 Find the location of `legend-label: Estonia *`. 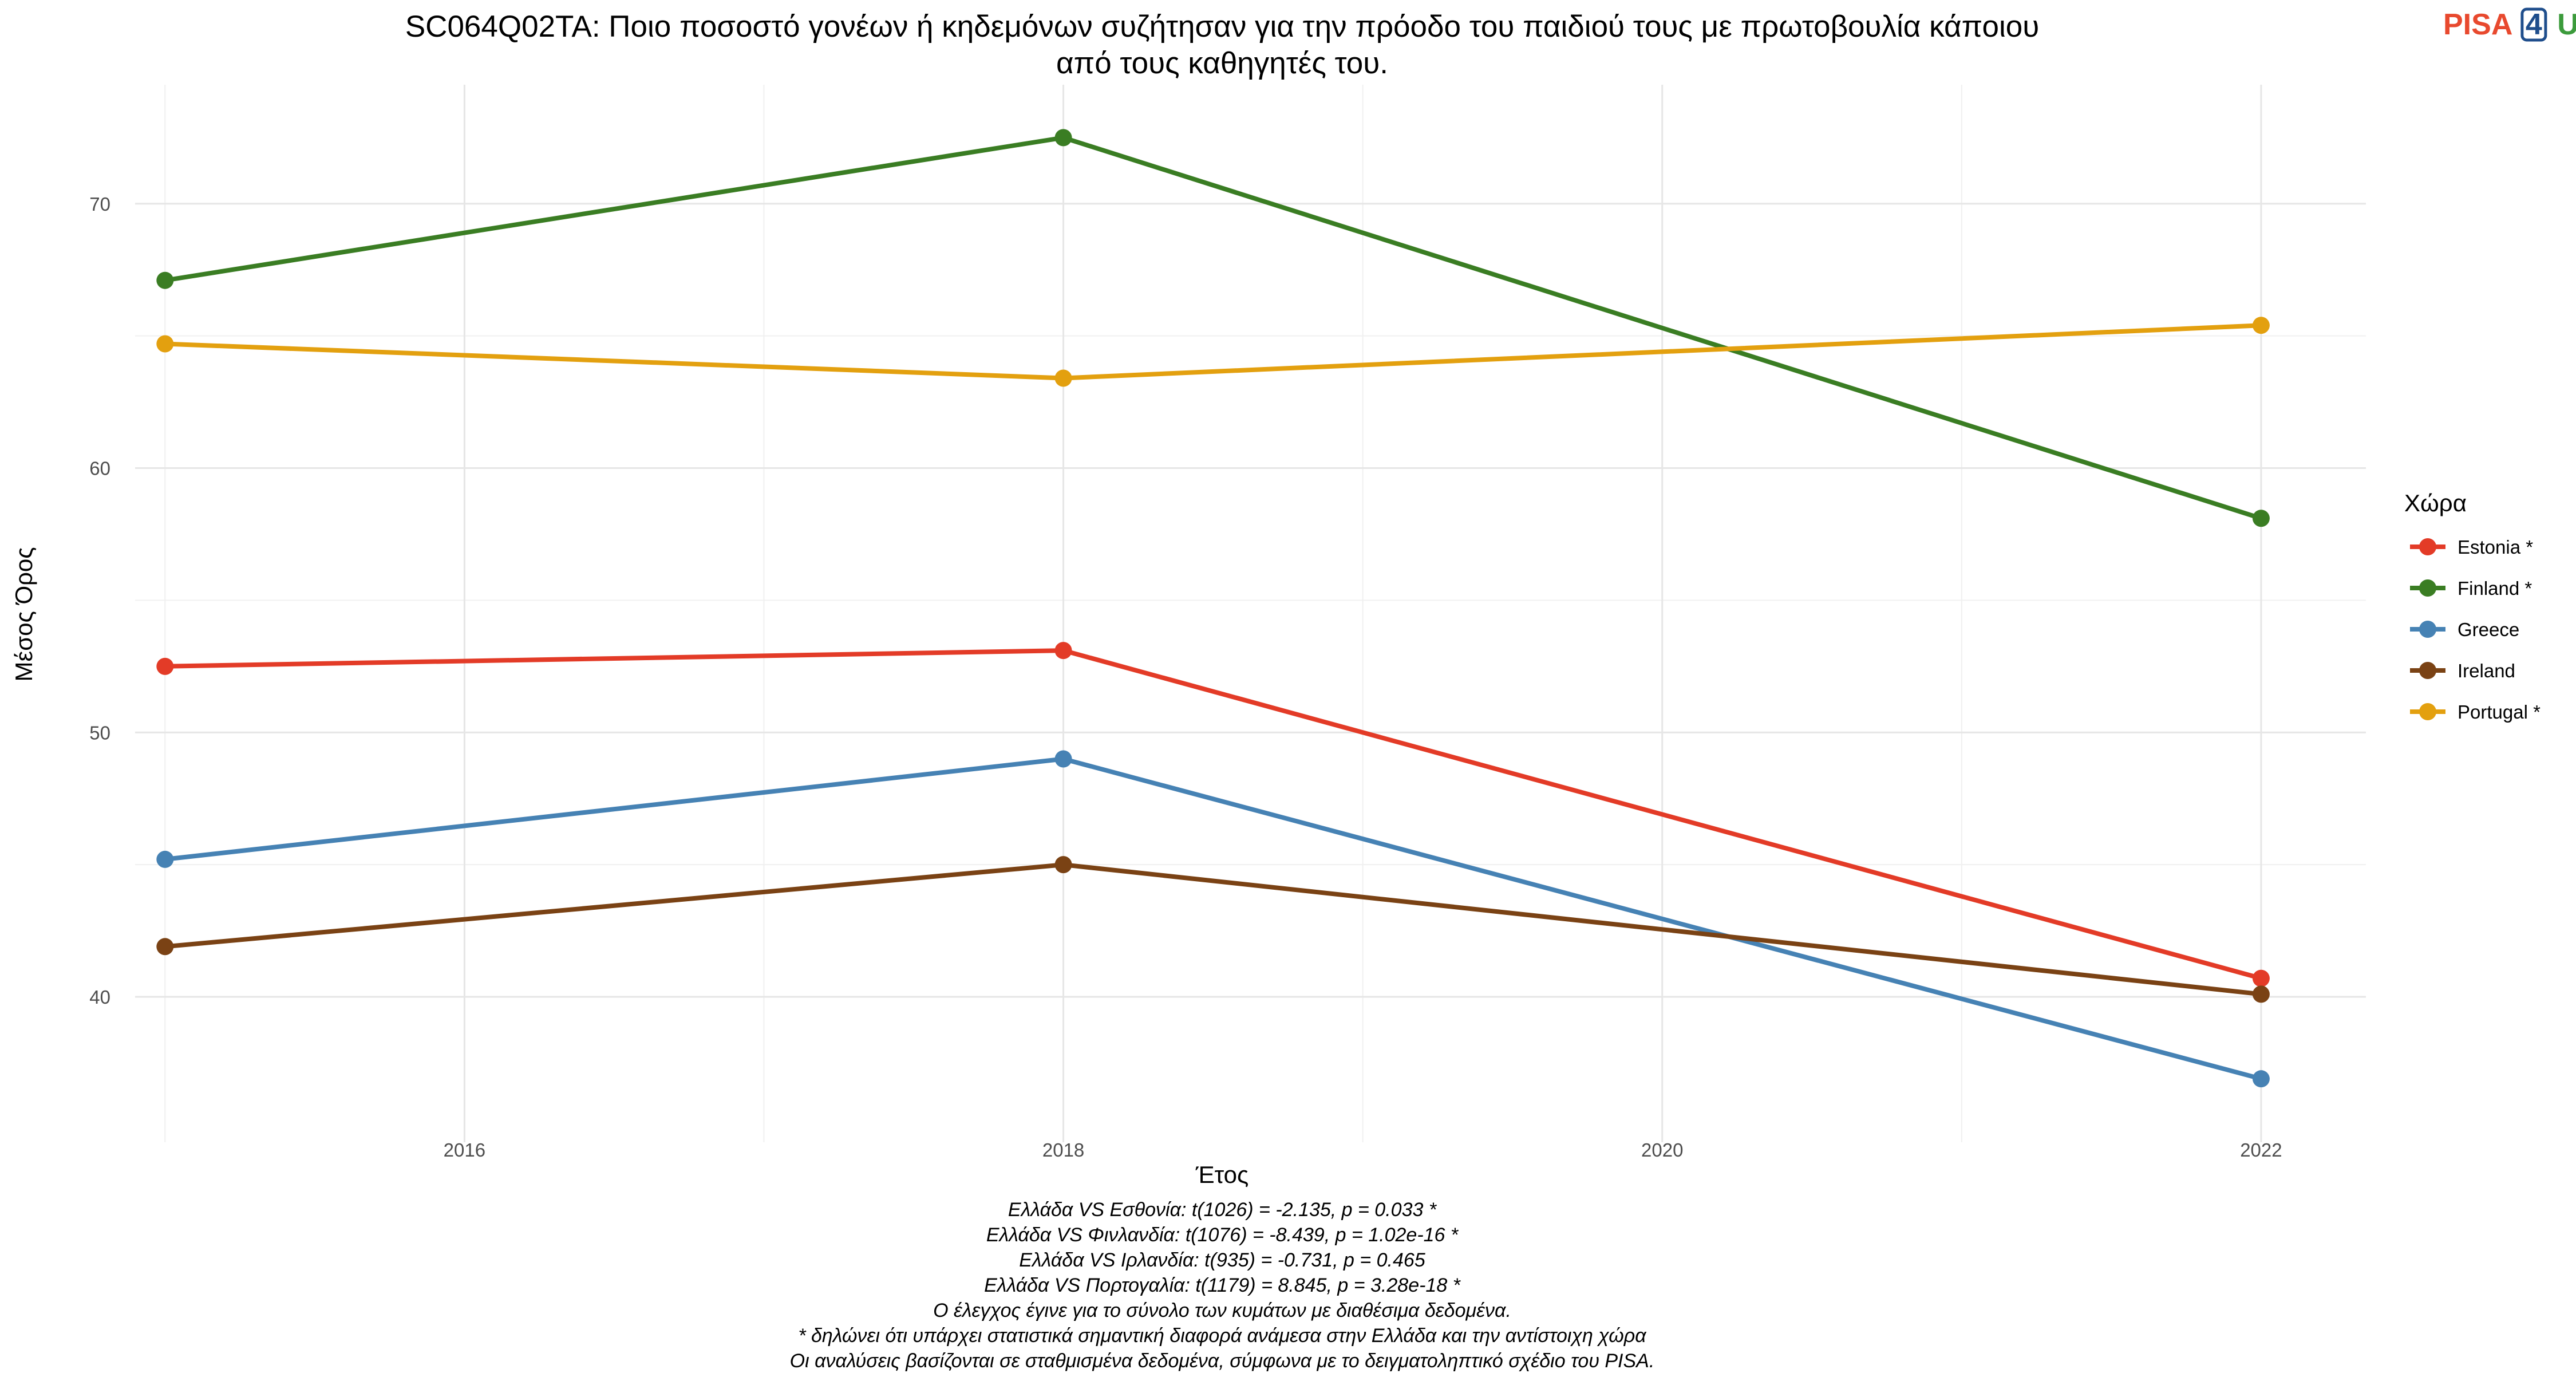

legend-label: Estonia * is located at coordinates (2495, 547).